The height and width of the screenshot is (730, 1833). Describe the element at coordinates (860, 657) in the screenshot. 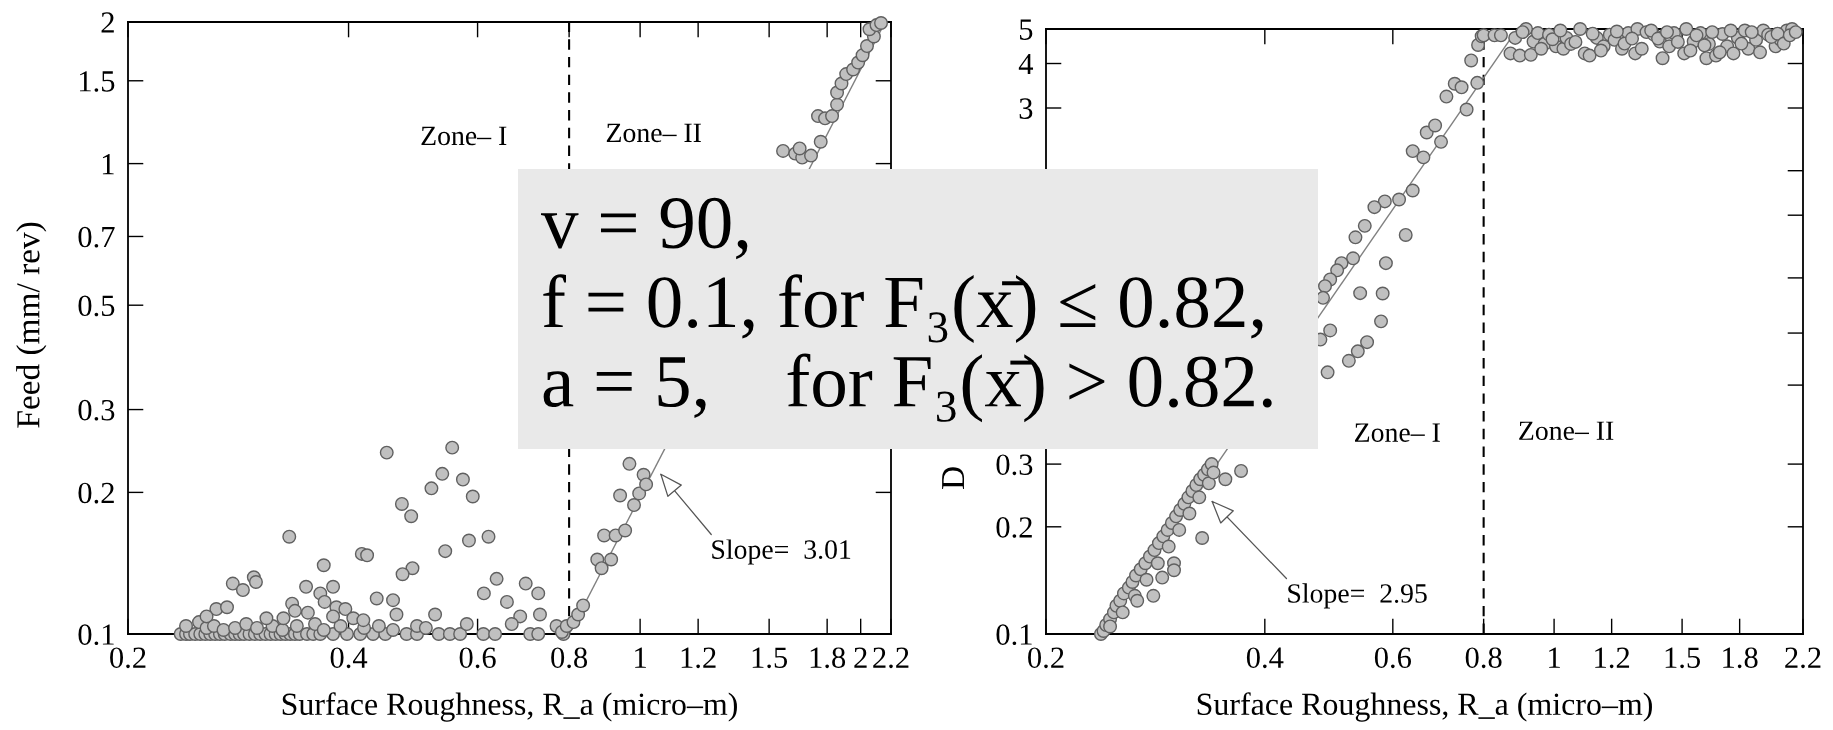

I see `x-tick-label: 2` at that location.